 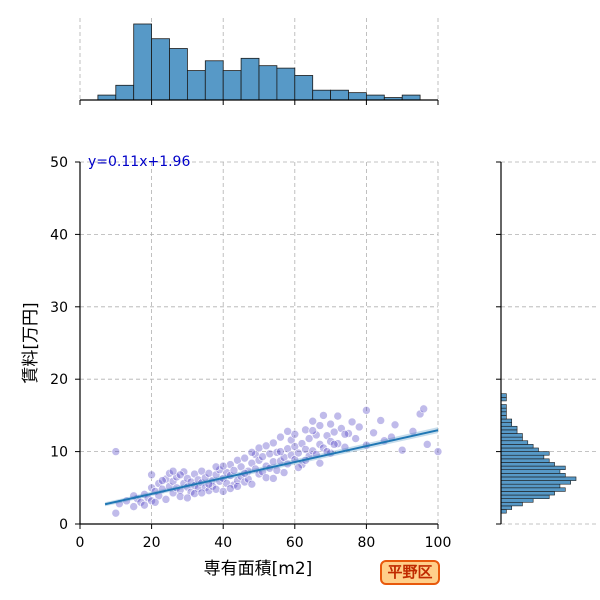 What do you see at coordinates (410, 572) in the screenshot?
I see `ward-badge: 平野区` at bounding box center [410, 572].